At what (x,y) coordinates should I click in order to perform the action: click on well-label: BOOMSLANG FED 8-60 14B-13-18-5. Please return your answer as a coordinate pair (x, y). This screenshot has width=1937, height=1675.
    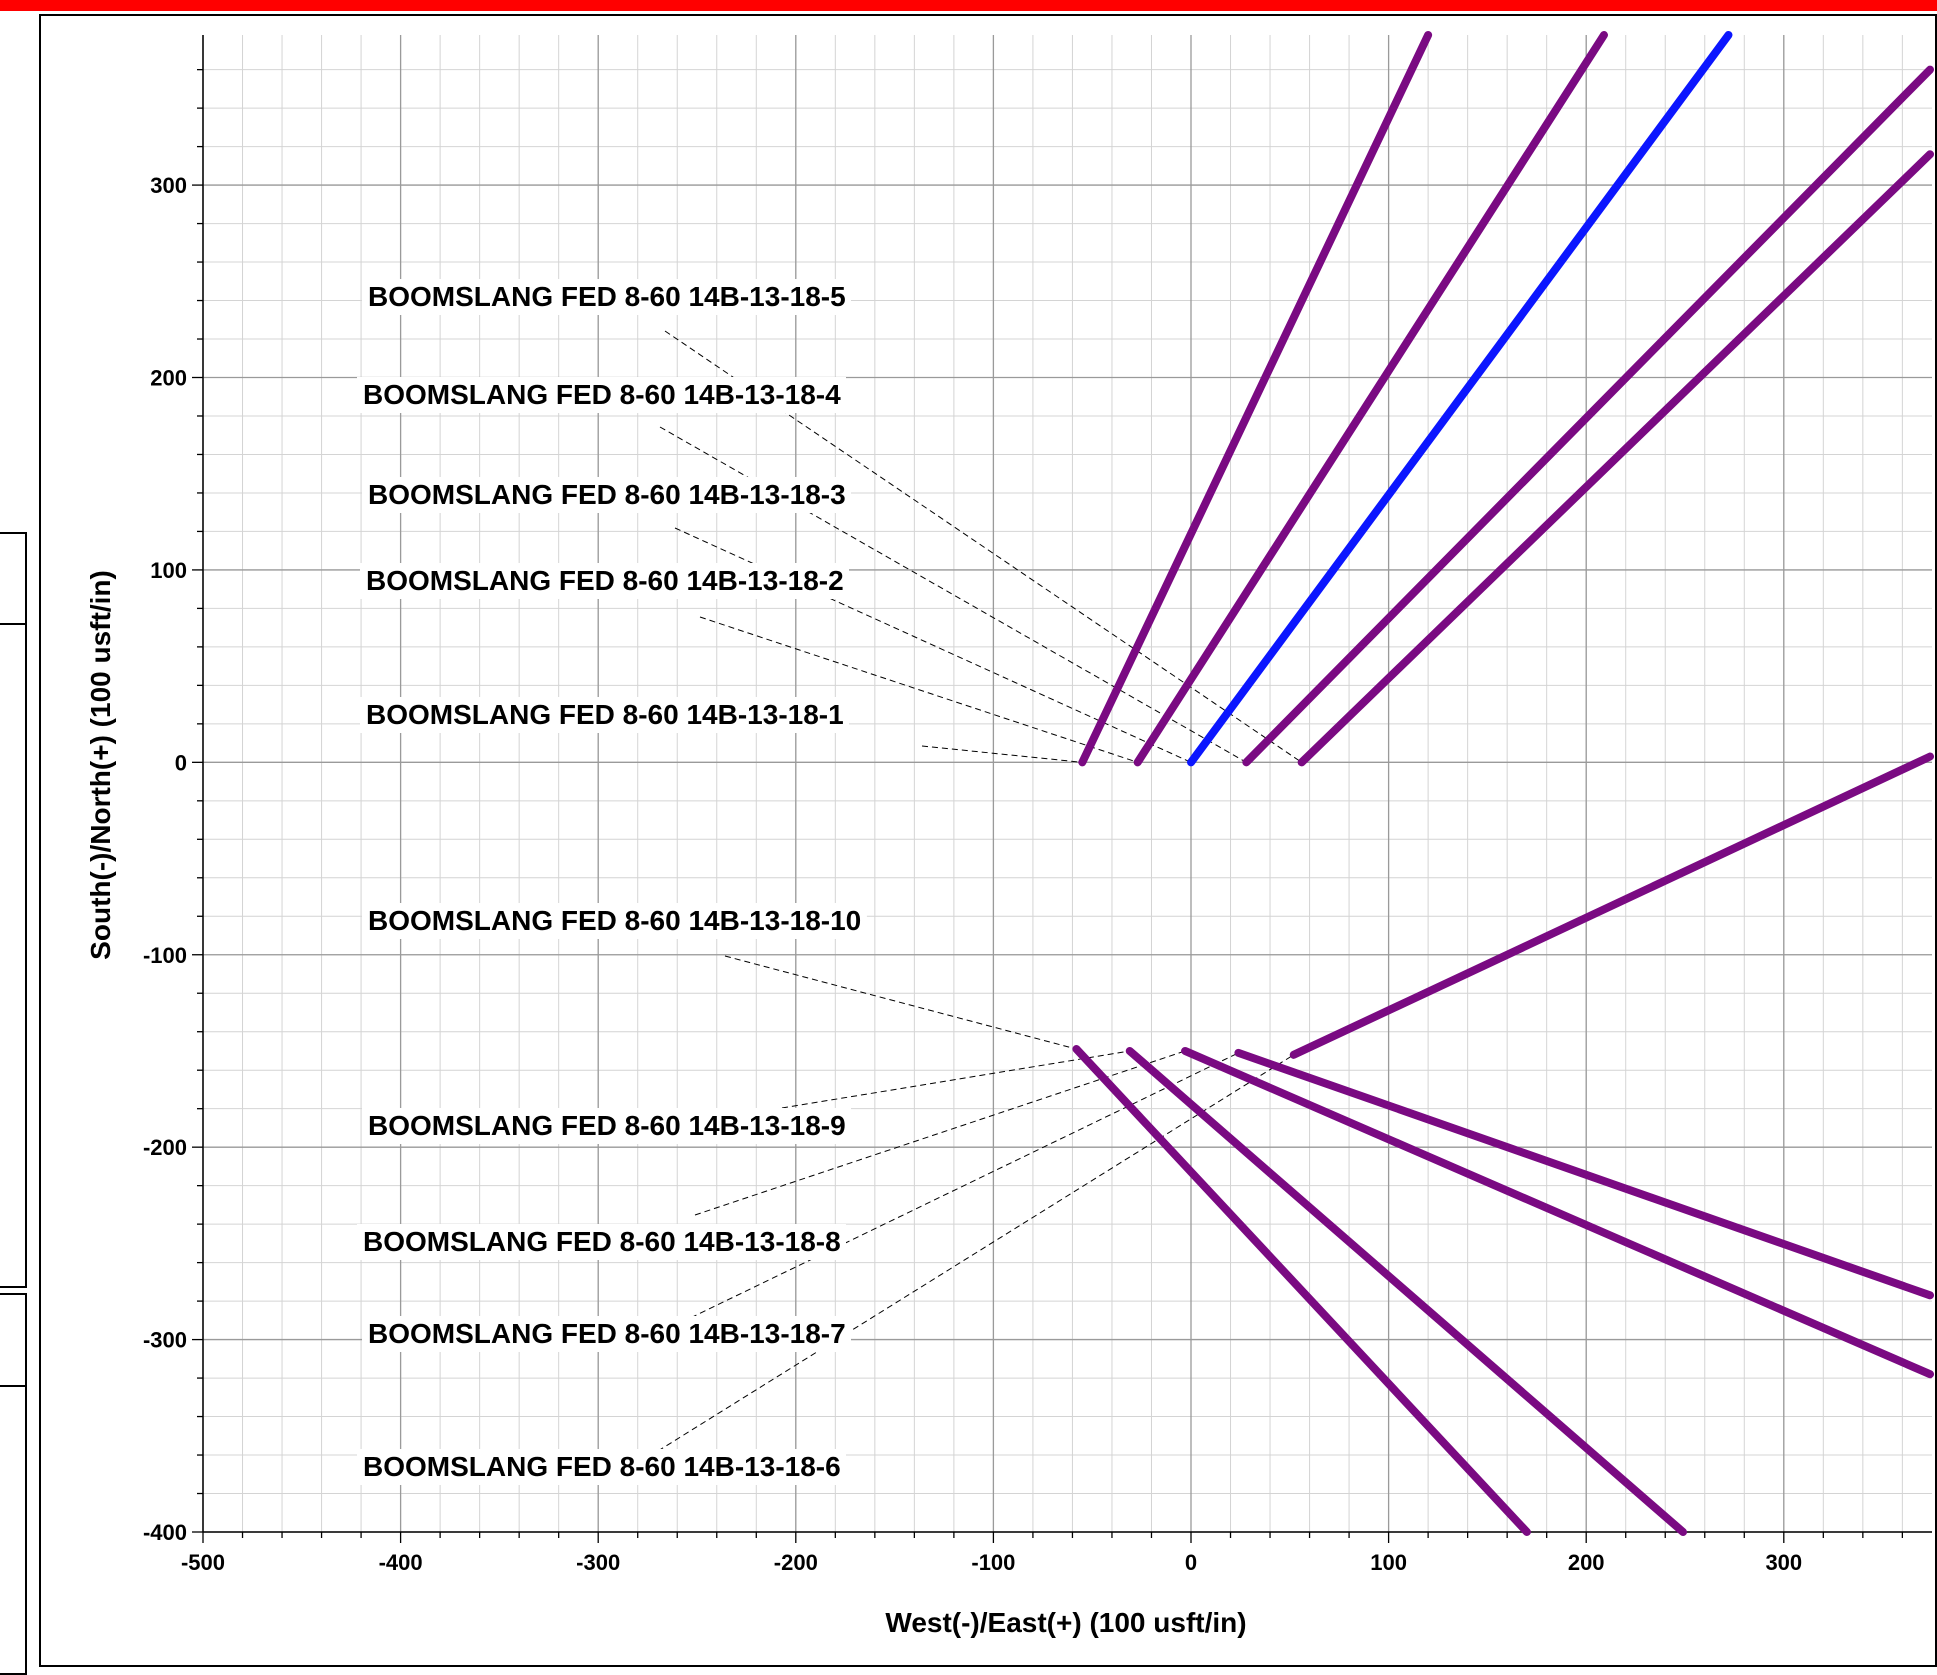
    Looking at the image, I should click on (607, 296).